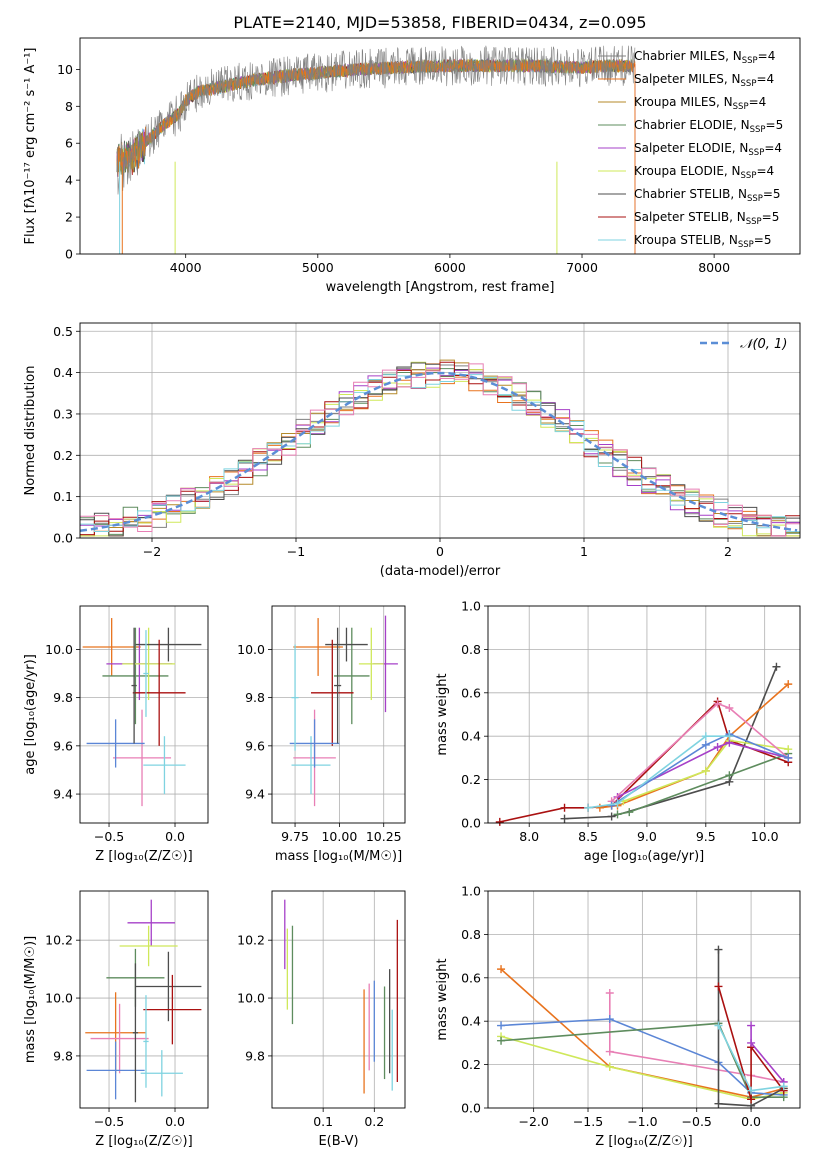 The height and width of the screenshot is (1170, 819). Describe the element at coordinates (255, 1055) in the screenshot. I see `y-tick-label: 9.8` at that location.